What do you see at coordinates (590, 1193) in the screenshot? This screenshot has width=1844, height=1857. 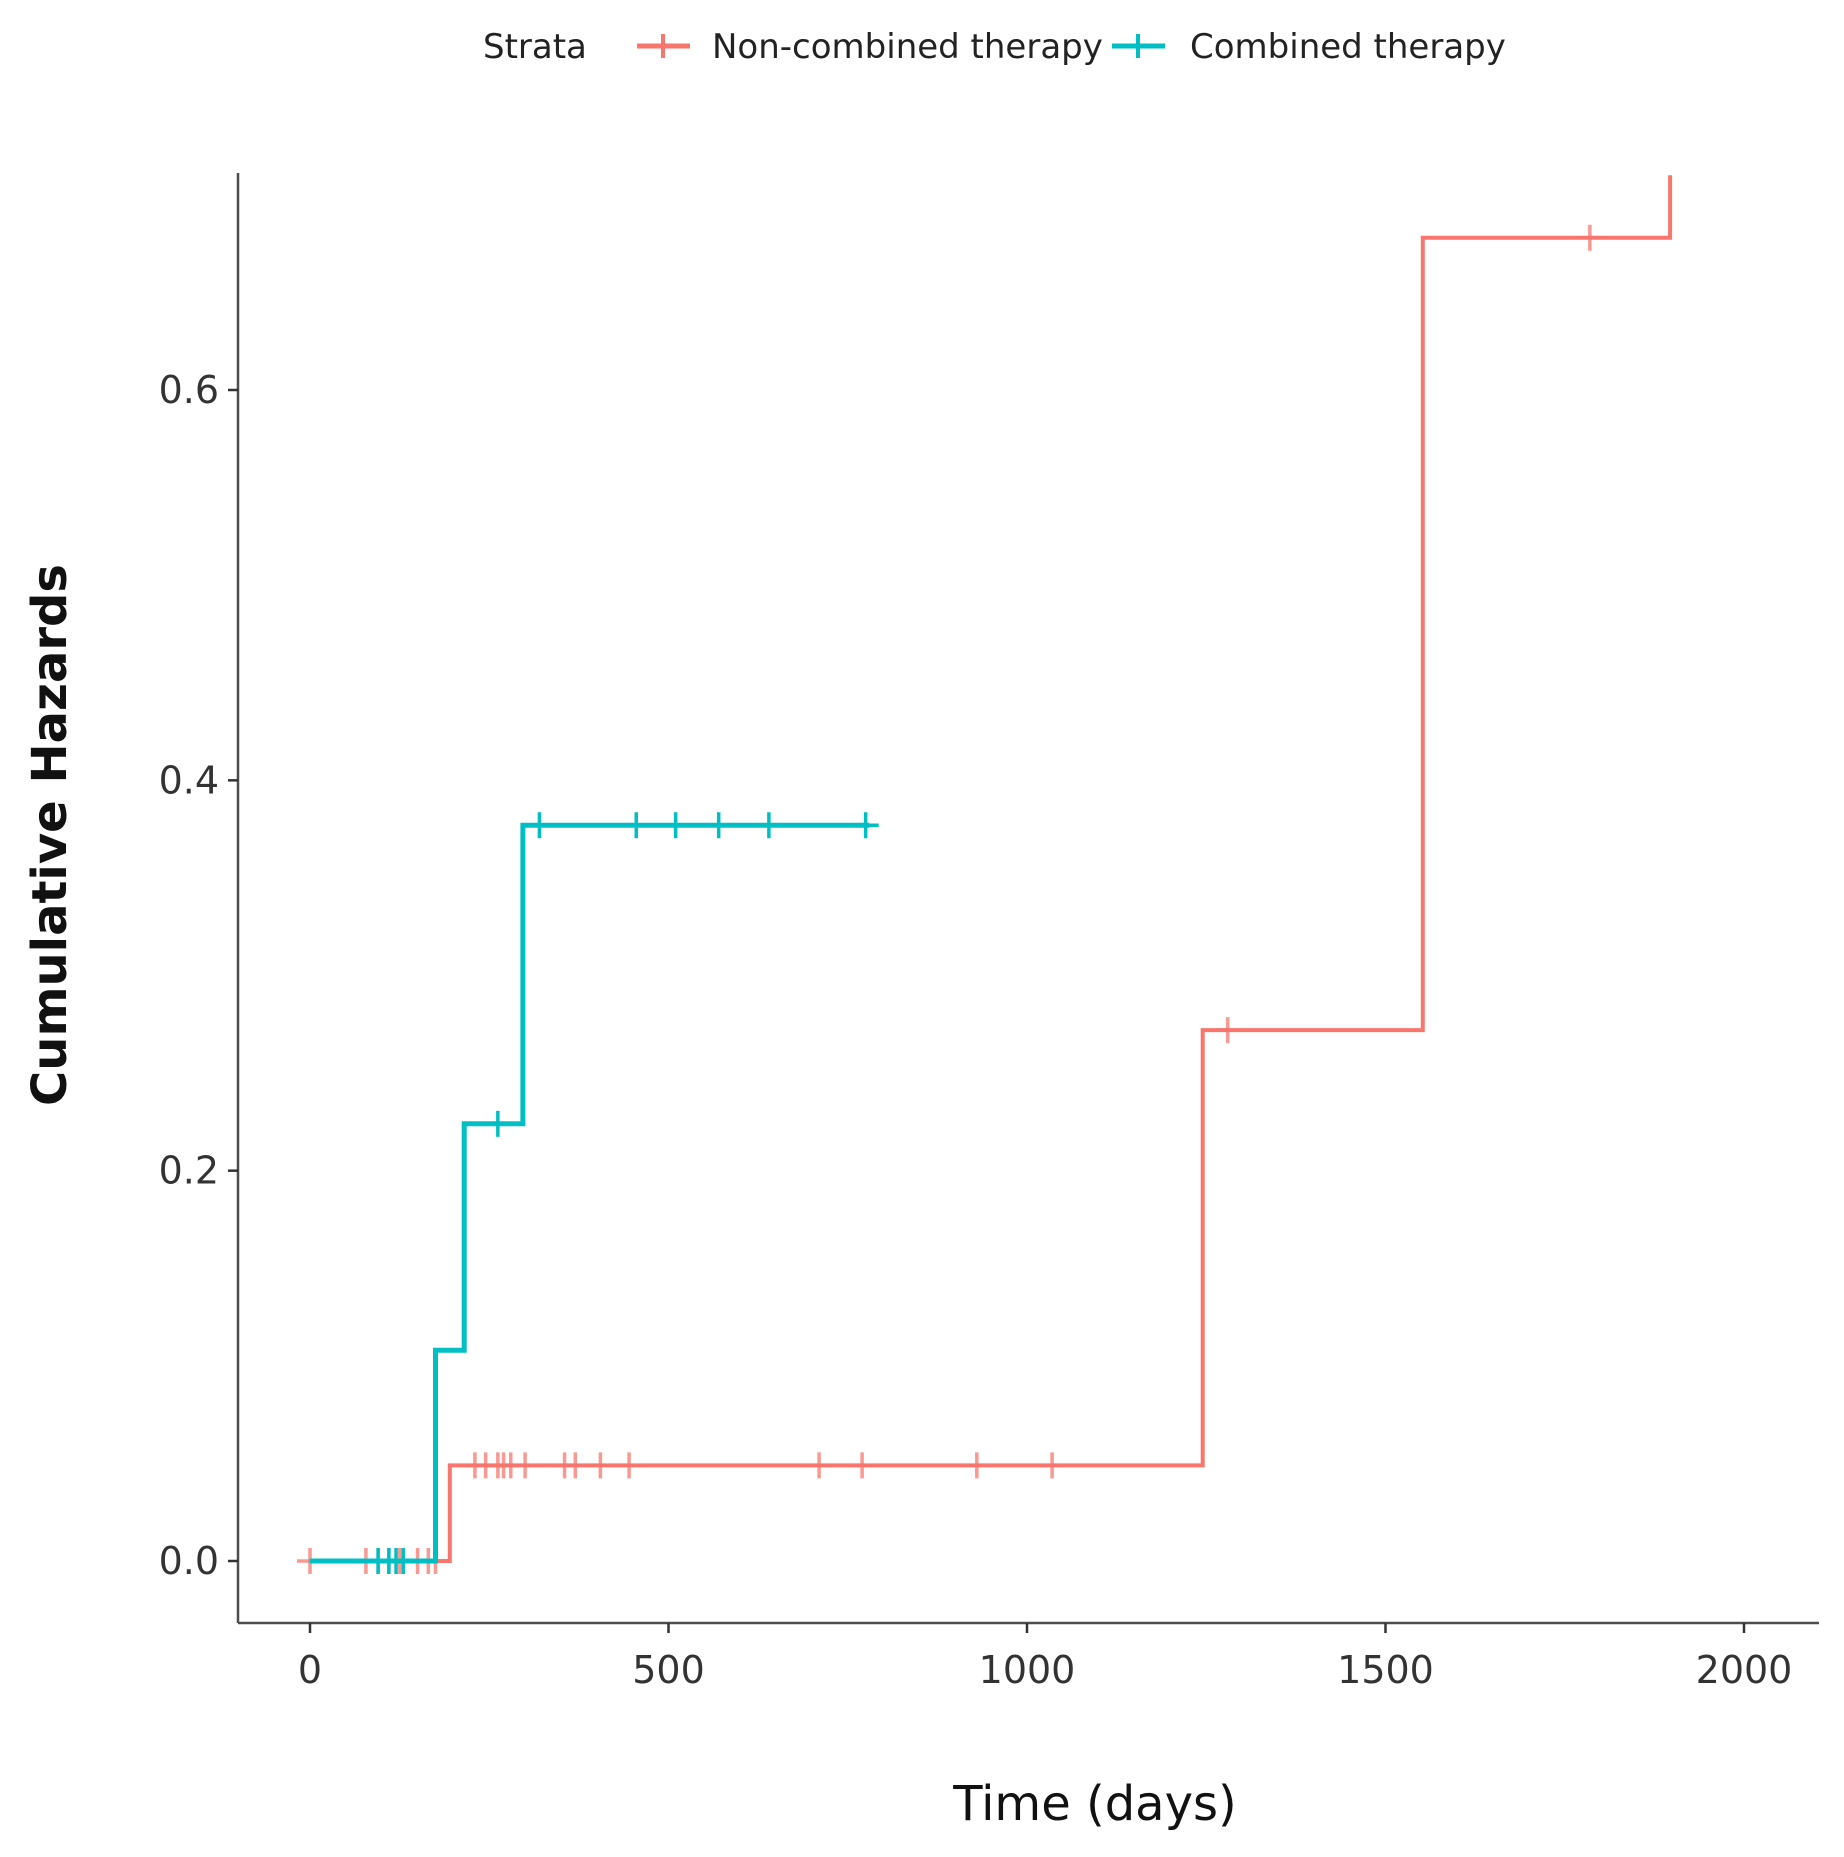 I see `step-line-combined` at bounding box center [590, 1193].